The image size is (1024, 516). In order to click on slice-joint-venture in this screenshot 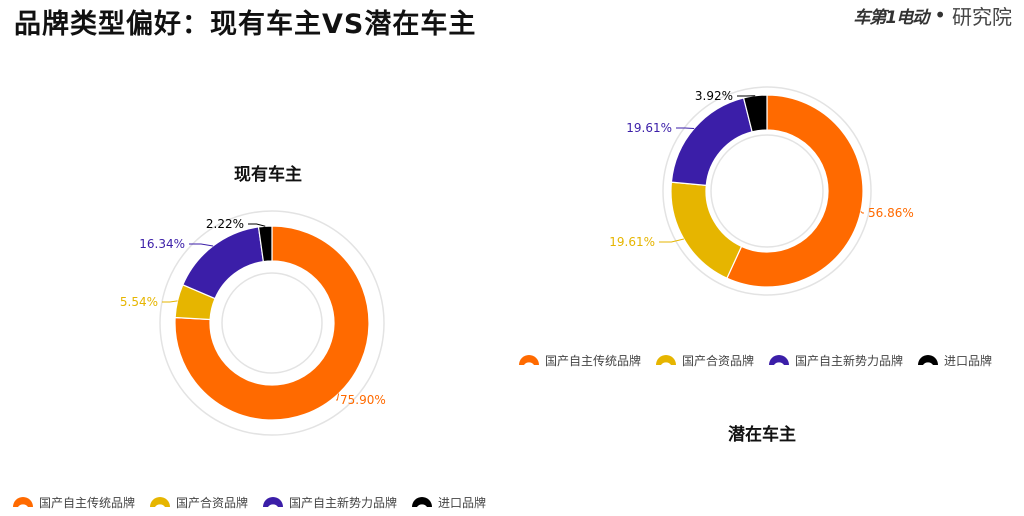, I will do `click(706, 230)`.